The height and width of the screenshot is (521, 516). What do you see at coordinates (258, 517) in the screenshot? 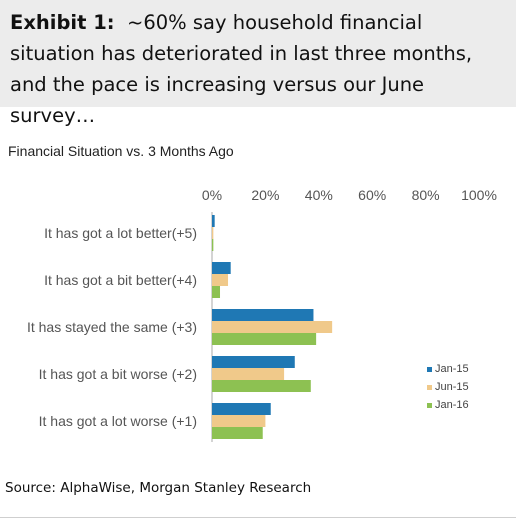
I see `bottom-divider` at bounding box center [258, 517].